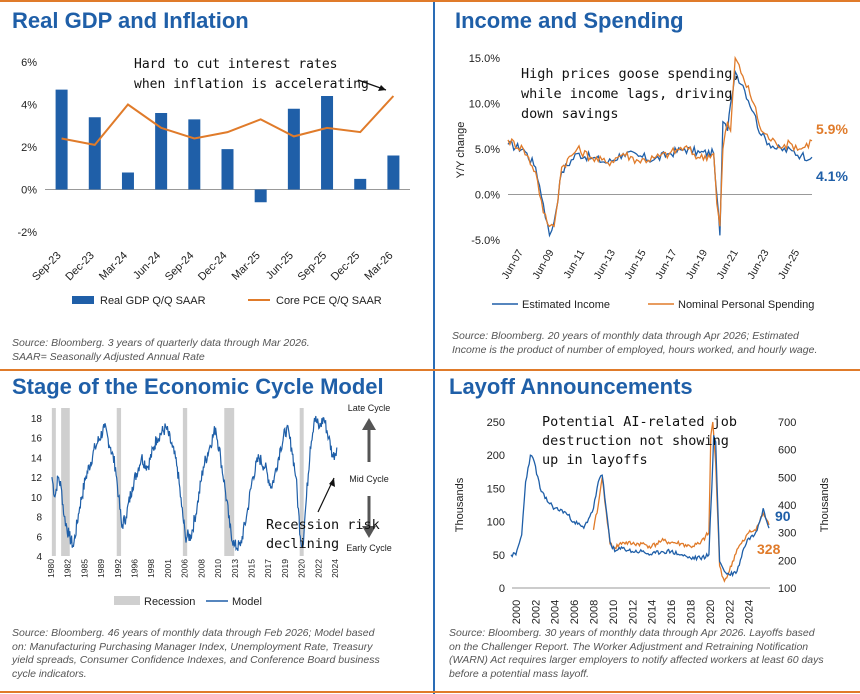  Describe the element at coordinates (251, 84) in the screenshot. I see `gdp-annotation-line: when inflation is accelerating` at that location.